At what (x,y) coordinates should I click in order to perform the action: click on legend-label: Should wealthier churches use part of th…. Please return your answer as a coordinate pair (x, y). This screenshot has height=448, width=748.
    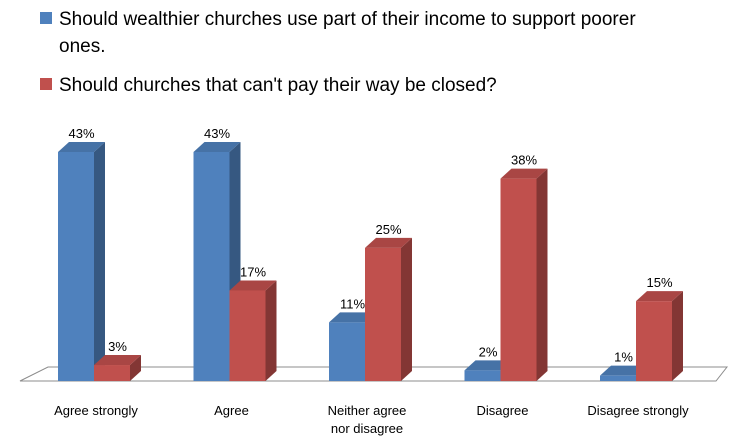
    Looking at the image, I should click on (347, 19).